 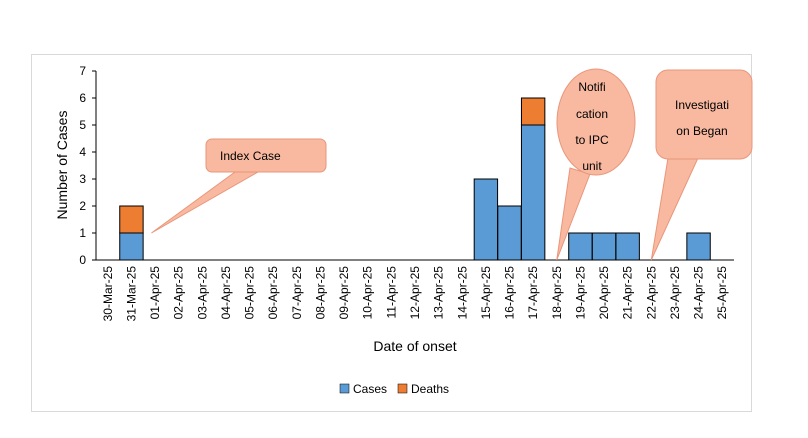 What do you see at coordinates (368, 293) in the screenshot?
I see `x-tick-label: 10-Apr-25` at bounding box center [368, 293].